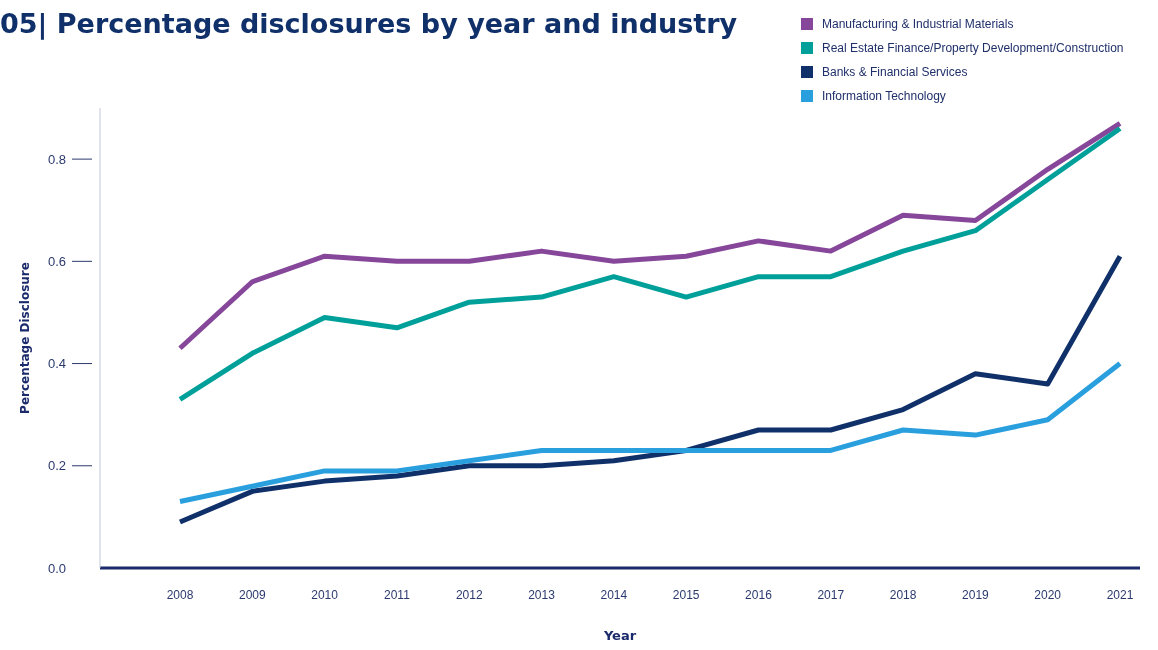 The height and width of the screenshot is (650, 1158). I want to click on y-tick-label: 0.6, so click(57, 261).